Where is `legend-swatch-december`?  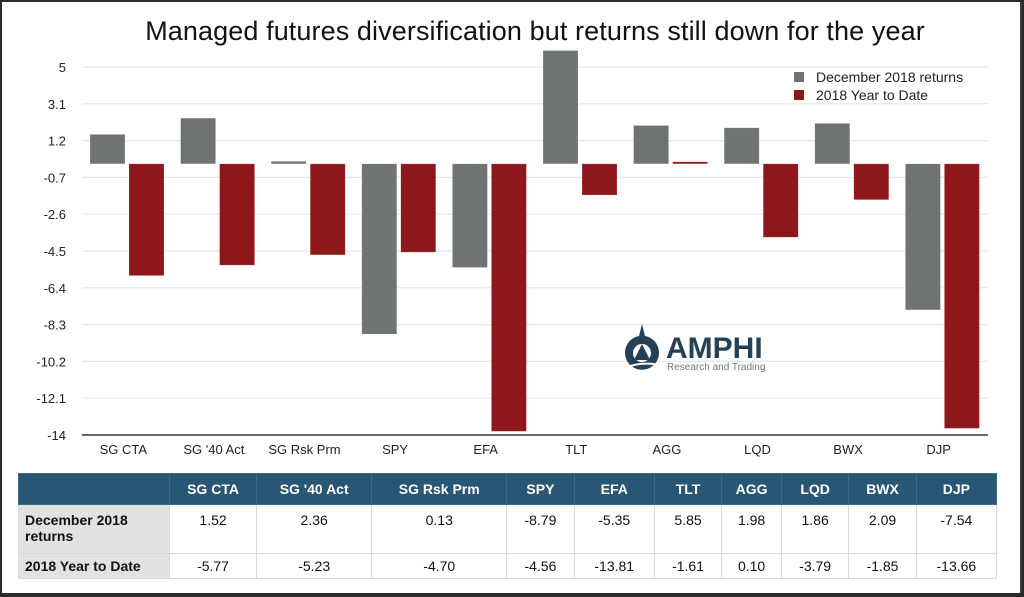 legend-swatch-december is located at coordinates (799, 77).